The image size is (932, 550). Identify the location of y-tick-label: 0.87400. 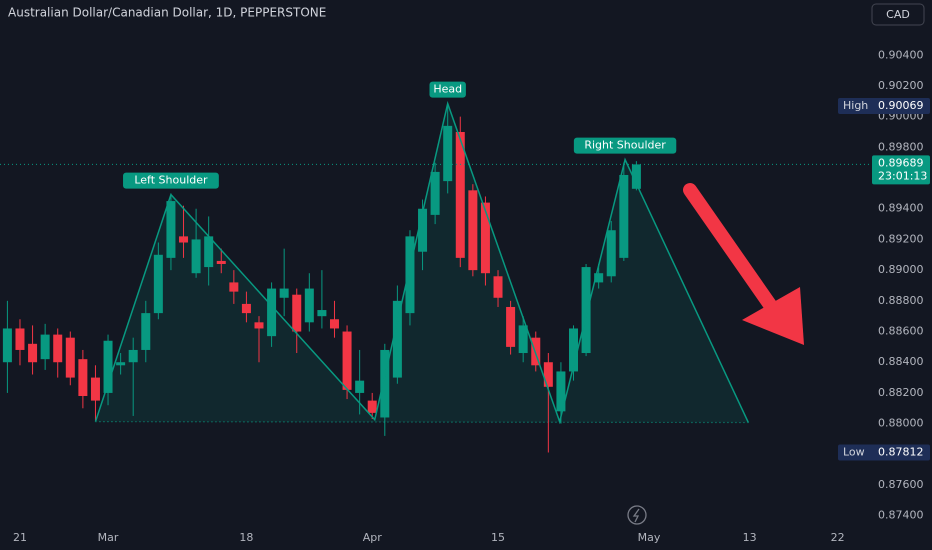
(901, 515).